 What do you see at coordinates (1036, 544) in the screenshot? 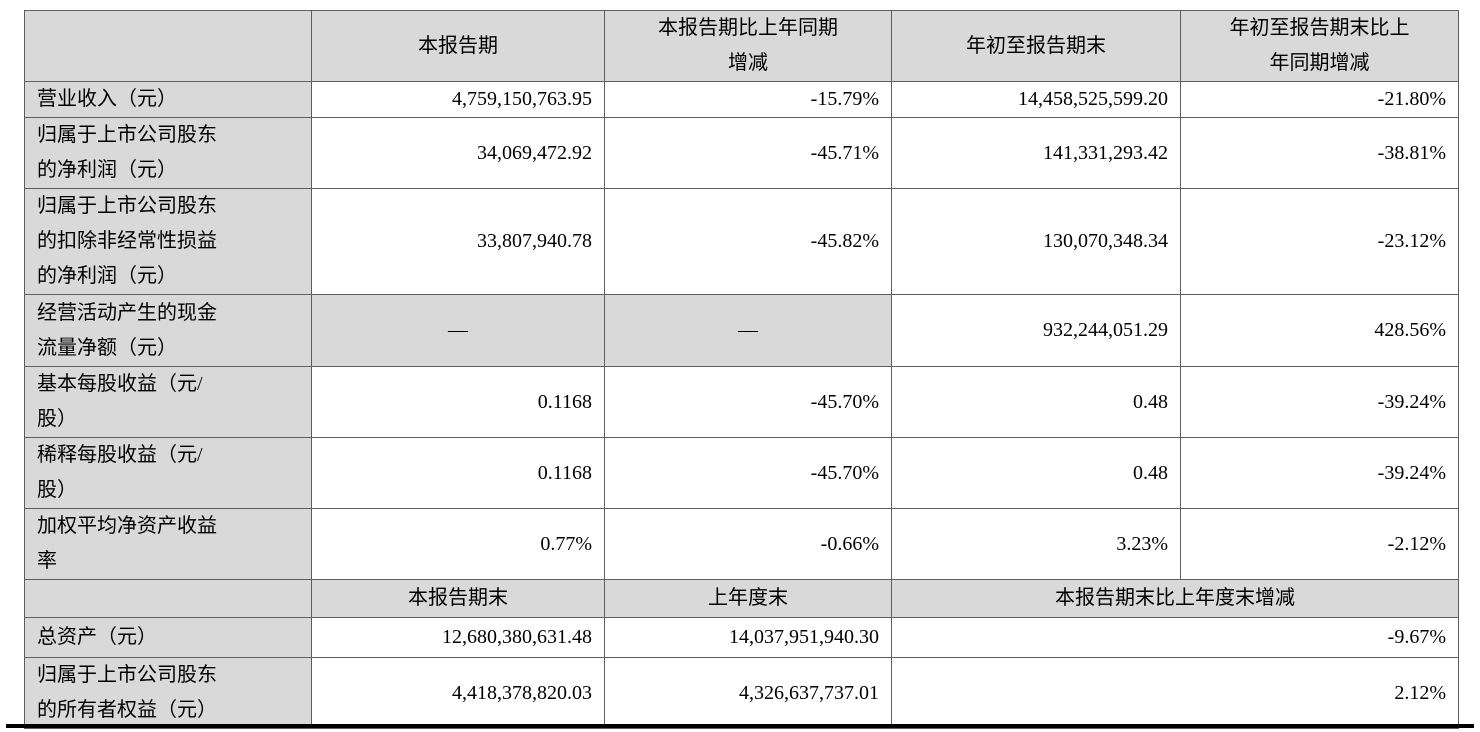
I see `row-weighted-avg-roe-cell-3: 3.23%` at bounding box center [1036, 544].